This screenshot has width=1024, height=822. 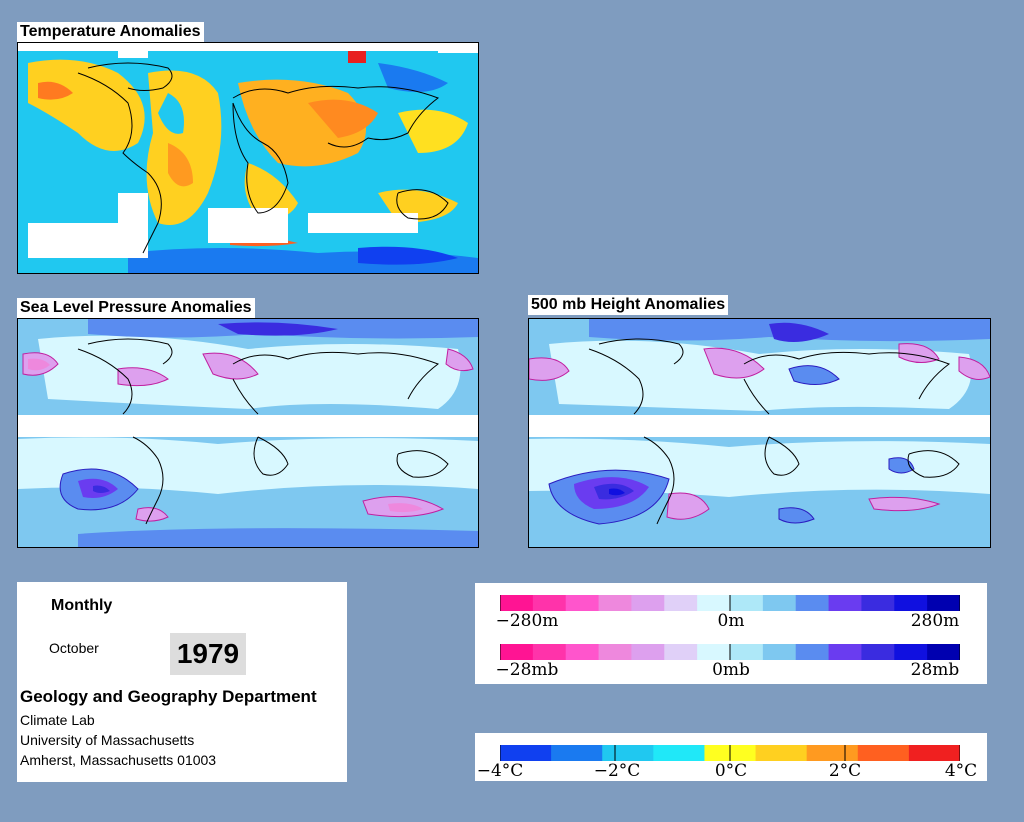 I want to click on pressure-legend-min: −28mb, so click(x=527, y=670).